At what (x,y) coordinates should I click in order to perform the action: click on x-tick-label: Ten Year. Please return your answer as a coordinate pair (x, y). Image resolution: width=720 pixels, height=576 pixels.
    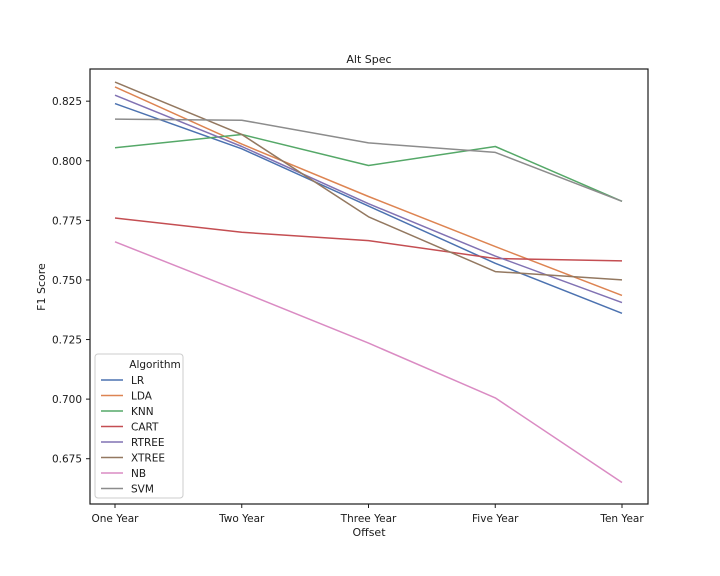
    Looking at the image, I should click on (621, 519).